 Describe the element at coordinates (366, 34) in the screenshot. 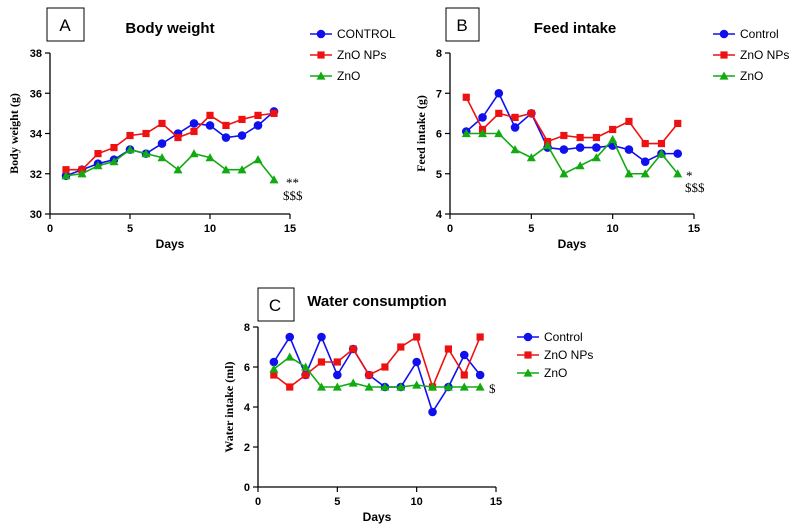

I see `legend-label: CONTROL` at that location.